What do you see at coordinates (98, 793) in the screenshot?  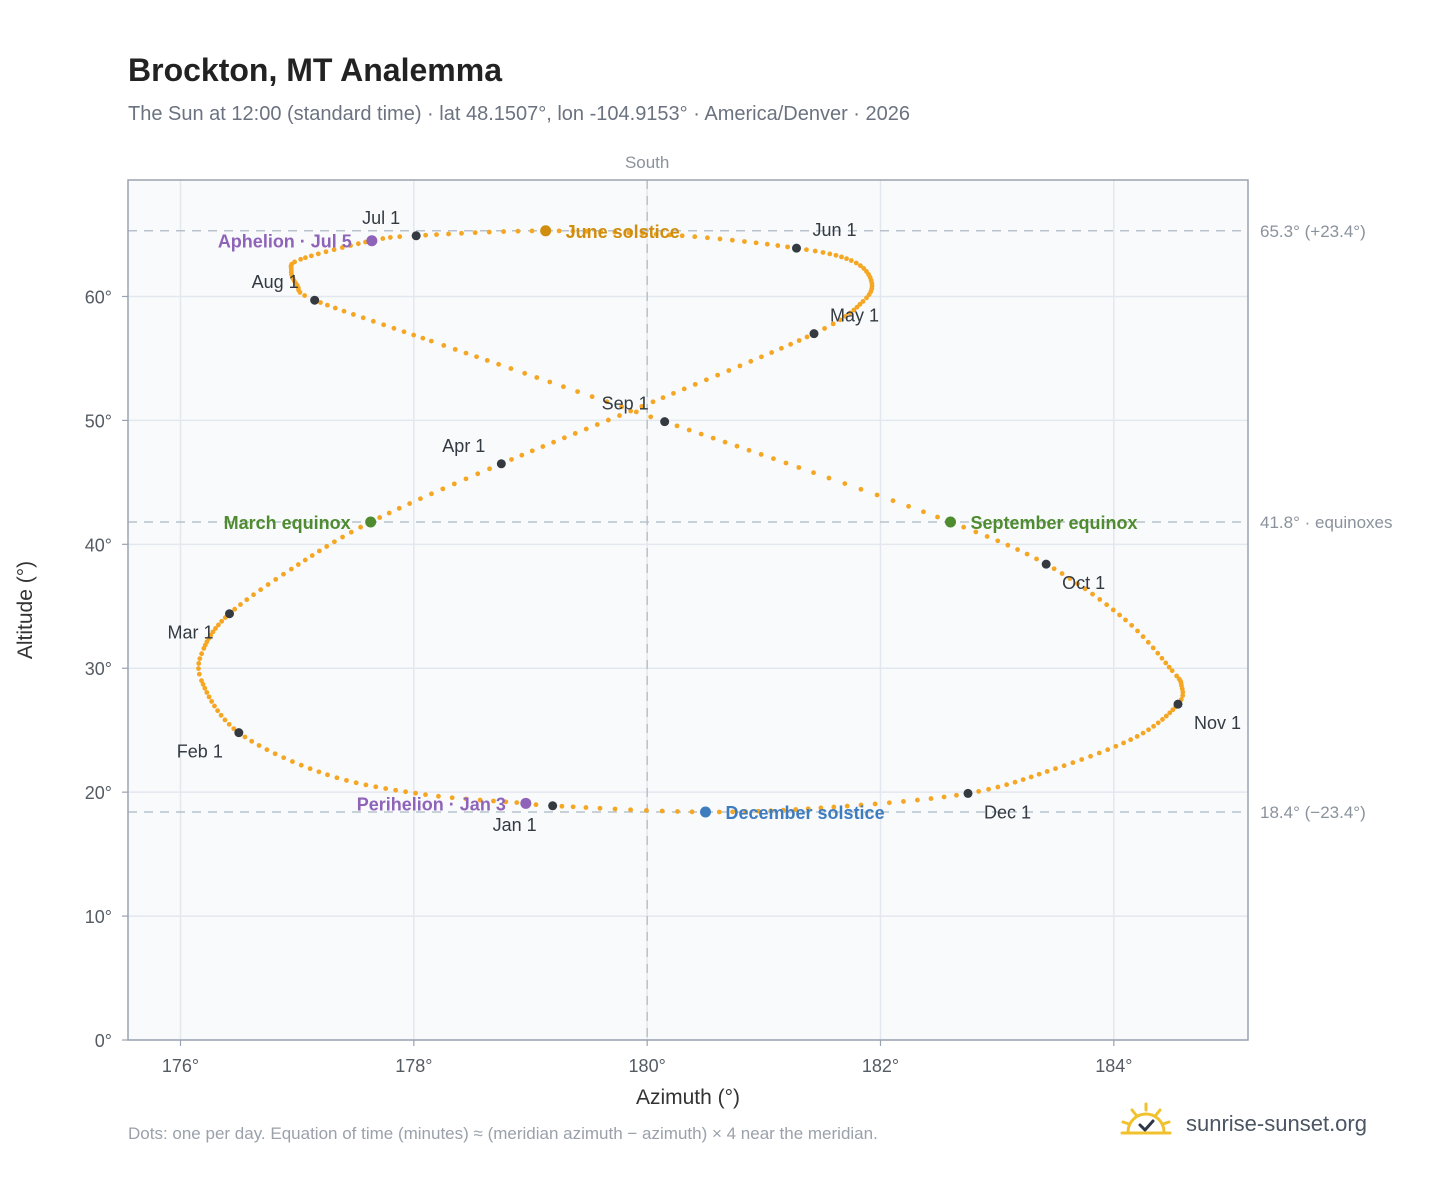 I see `y-tick-label: 20°` at bounding box center [98, 793].